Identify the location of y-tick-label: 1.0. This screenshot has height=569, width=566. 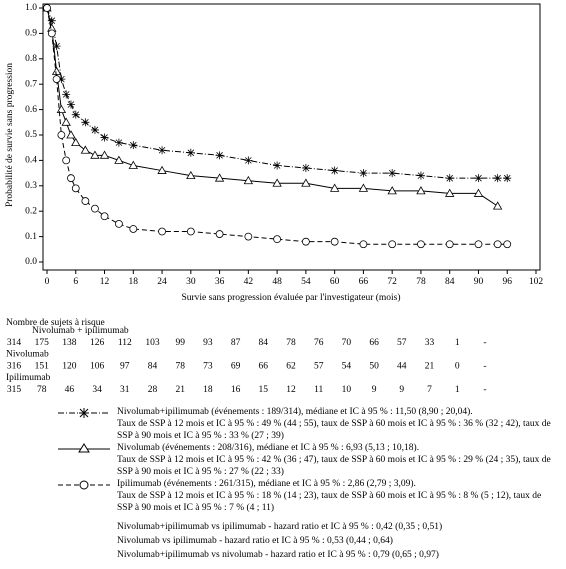
(31, 8).